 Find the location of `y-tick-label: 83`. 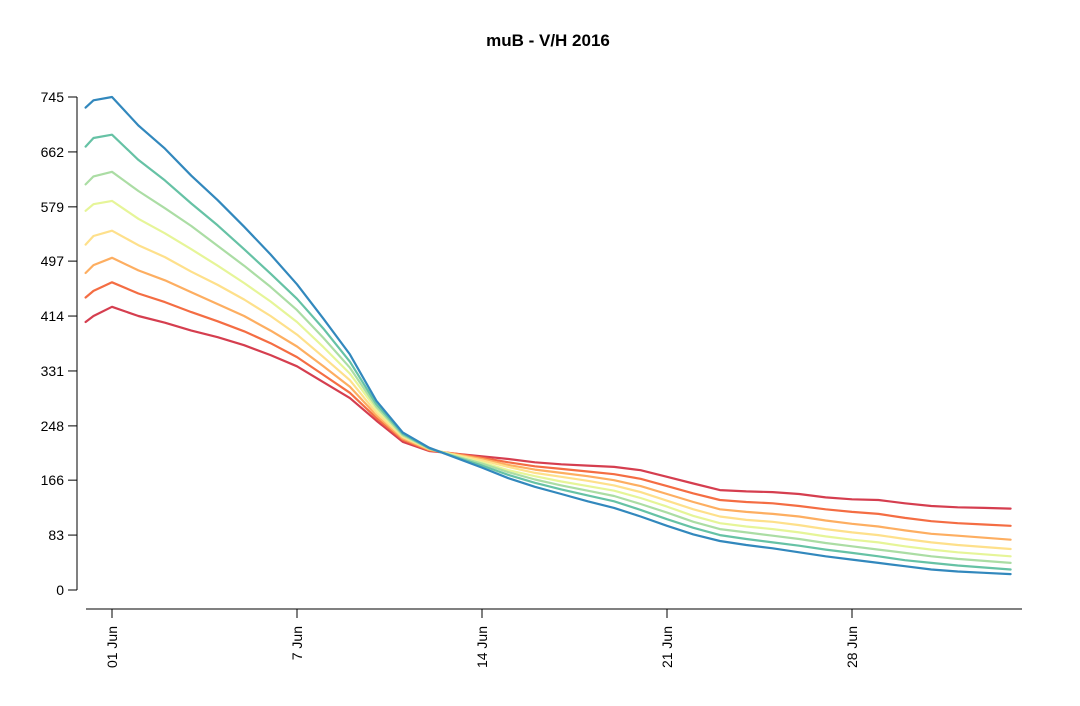

y-tick-label: 83 is located at coordinates (56, 535).